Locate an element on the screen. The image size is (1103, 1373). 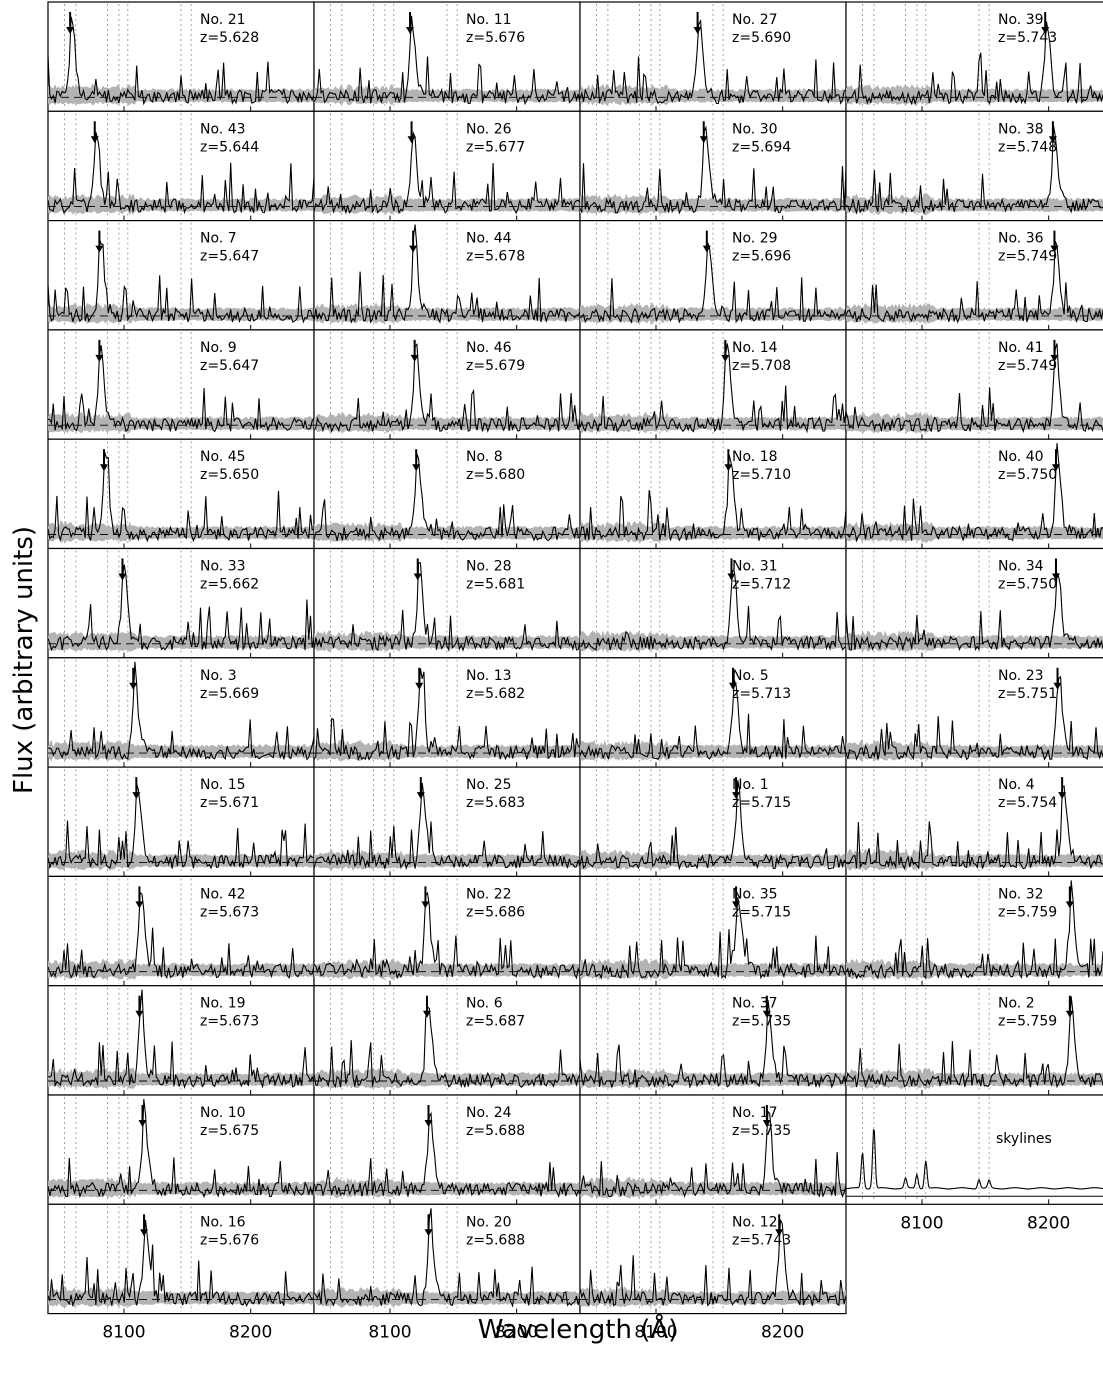
spectrum-panel: No. 45 z=5.650 is located at coordinates (181, 494).